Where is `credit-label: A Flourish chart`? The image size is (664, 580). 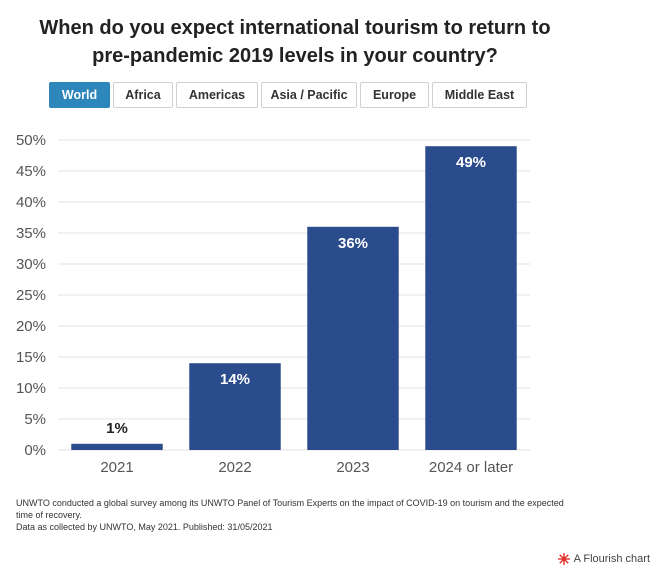
credit-label: A Flourish chart is located at coordinates (611, 559).